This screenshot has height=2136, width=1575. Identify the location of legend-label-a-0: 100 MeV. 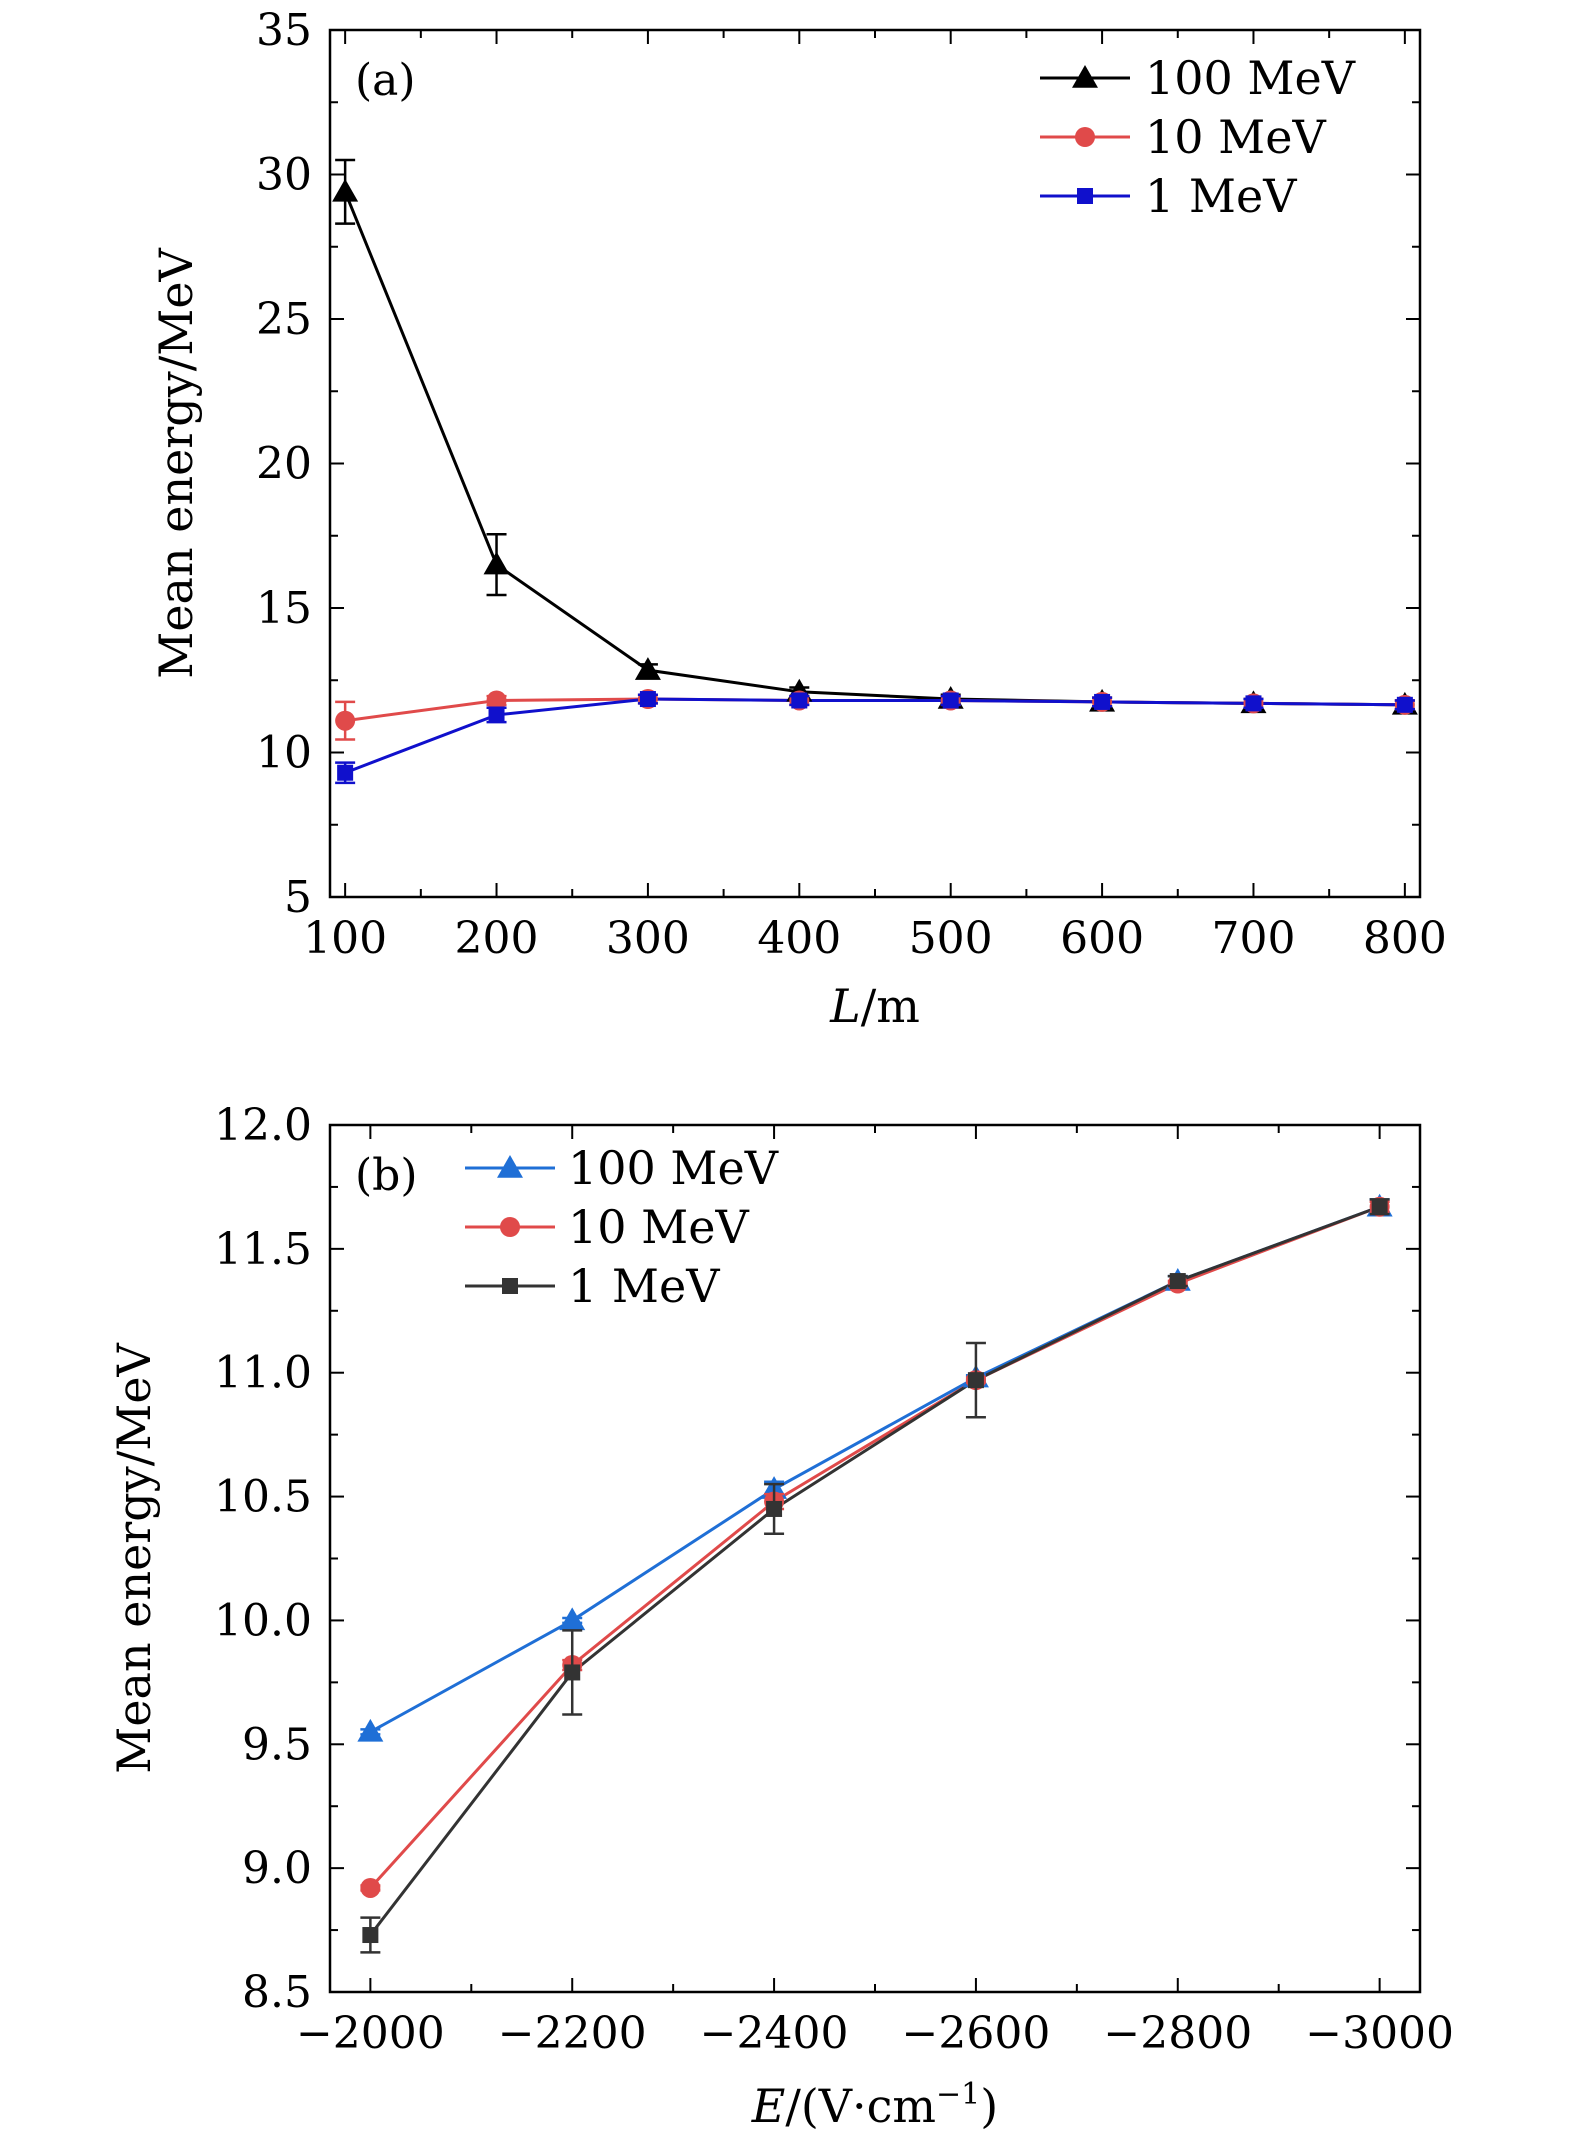
(1250, 78).